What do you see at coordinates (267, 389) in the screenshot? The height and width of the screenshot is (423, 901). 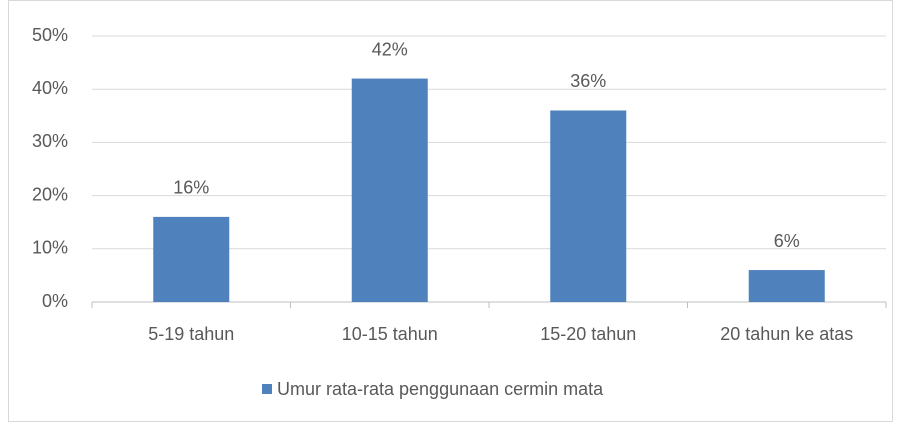 I see `legend-swatch` at bounding box center [267, 389].